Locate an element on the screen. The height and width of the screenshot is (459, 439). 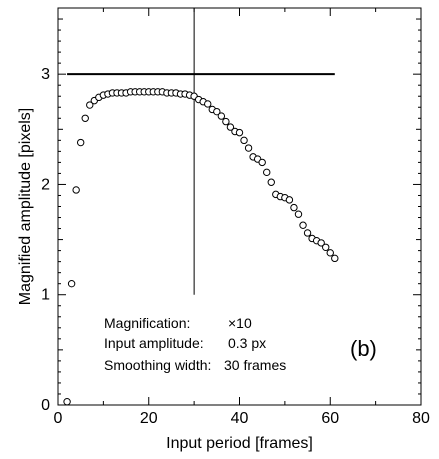
y-axis-label: Magnified amplitude [pixels] is located at coordinates (25, 206).